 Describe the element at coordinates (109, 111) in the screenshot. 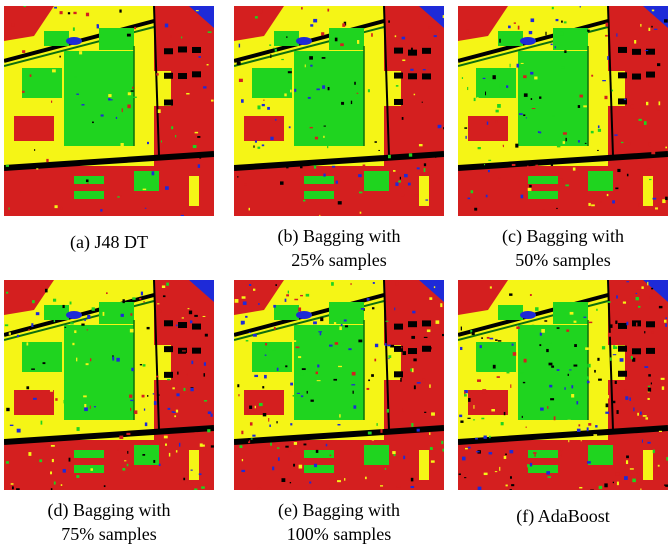

I see `map-svg` at that location.